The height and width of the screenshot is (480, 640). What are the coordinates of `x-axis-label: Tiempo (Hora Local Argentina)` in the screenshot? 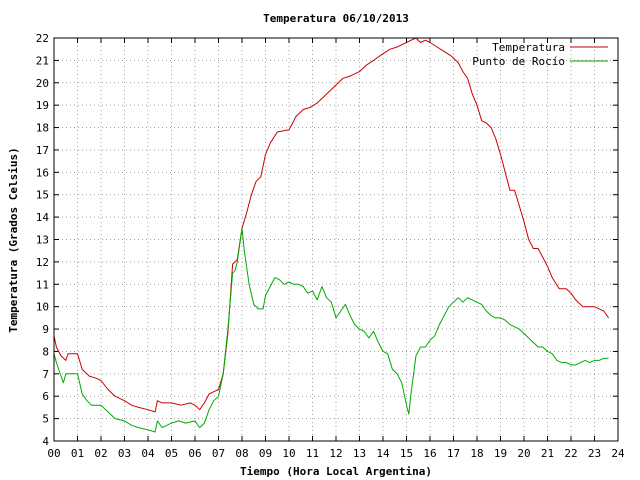 It's located at (336, 471).